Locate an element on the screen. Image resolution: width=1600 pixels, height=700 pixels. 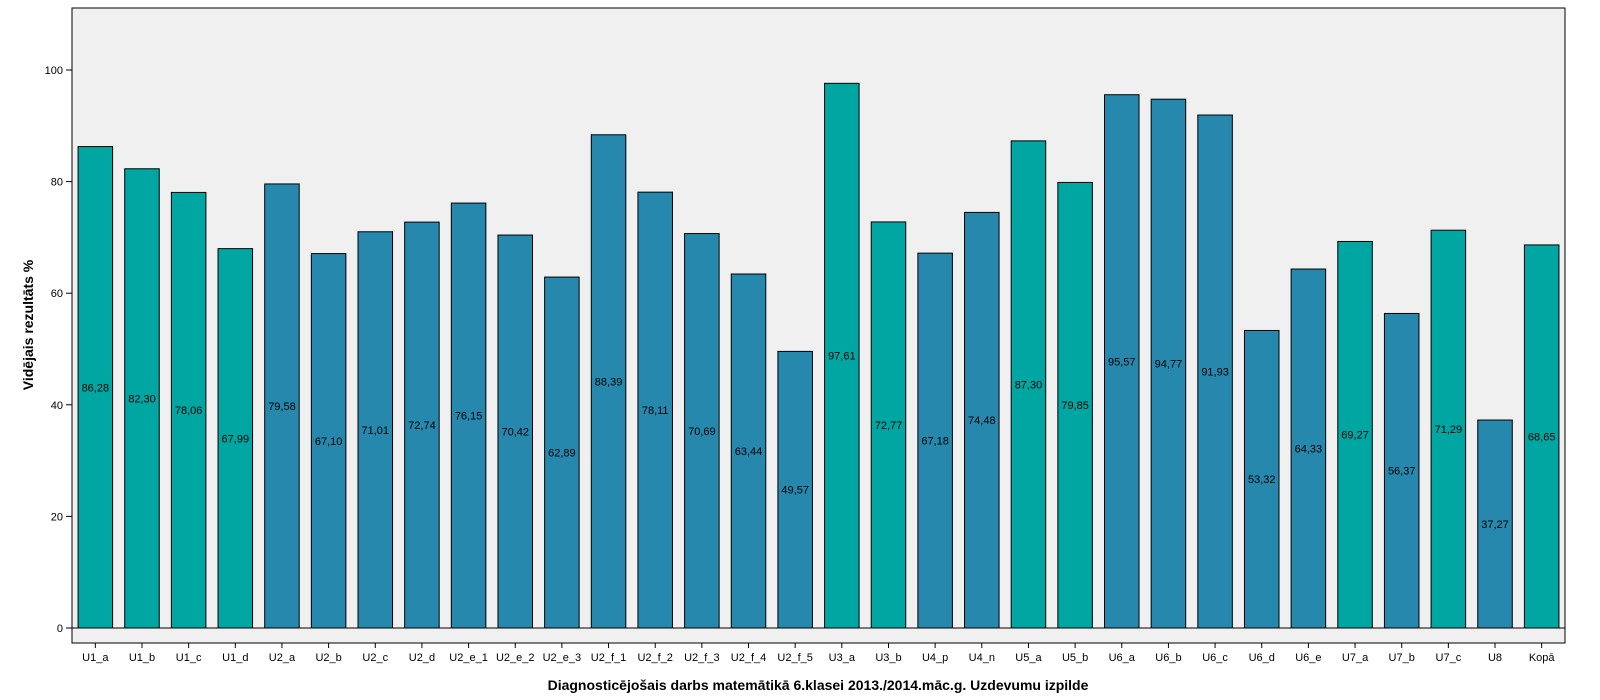
bar-value-label: 67,99 is located at coordinates (236, 439).